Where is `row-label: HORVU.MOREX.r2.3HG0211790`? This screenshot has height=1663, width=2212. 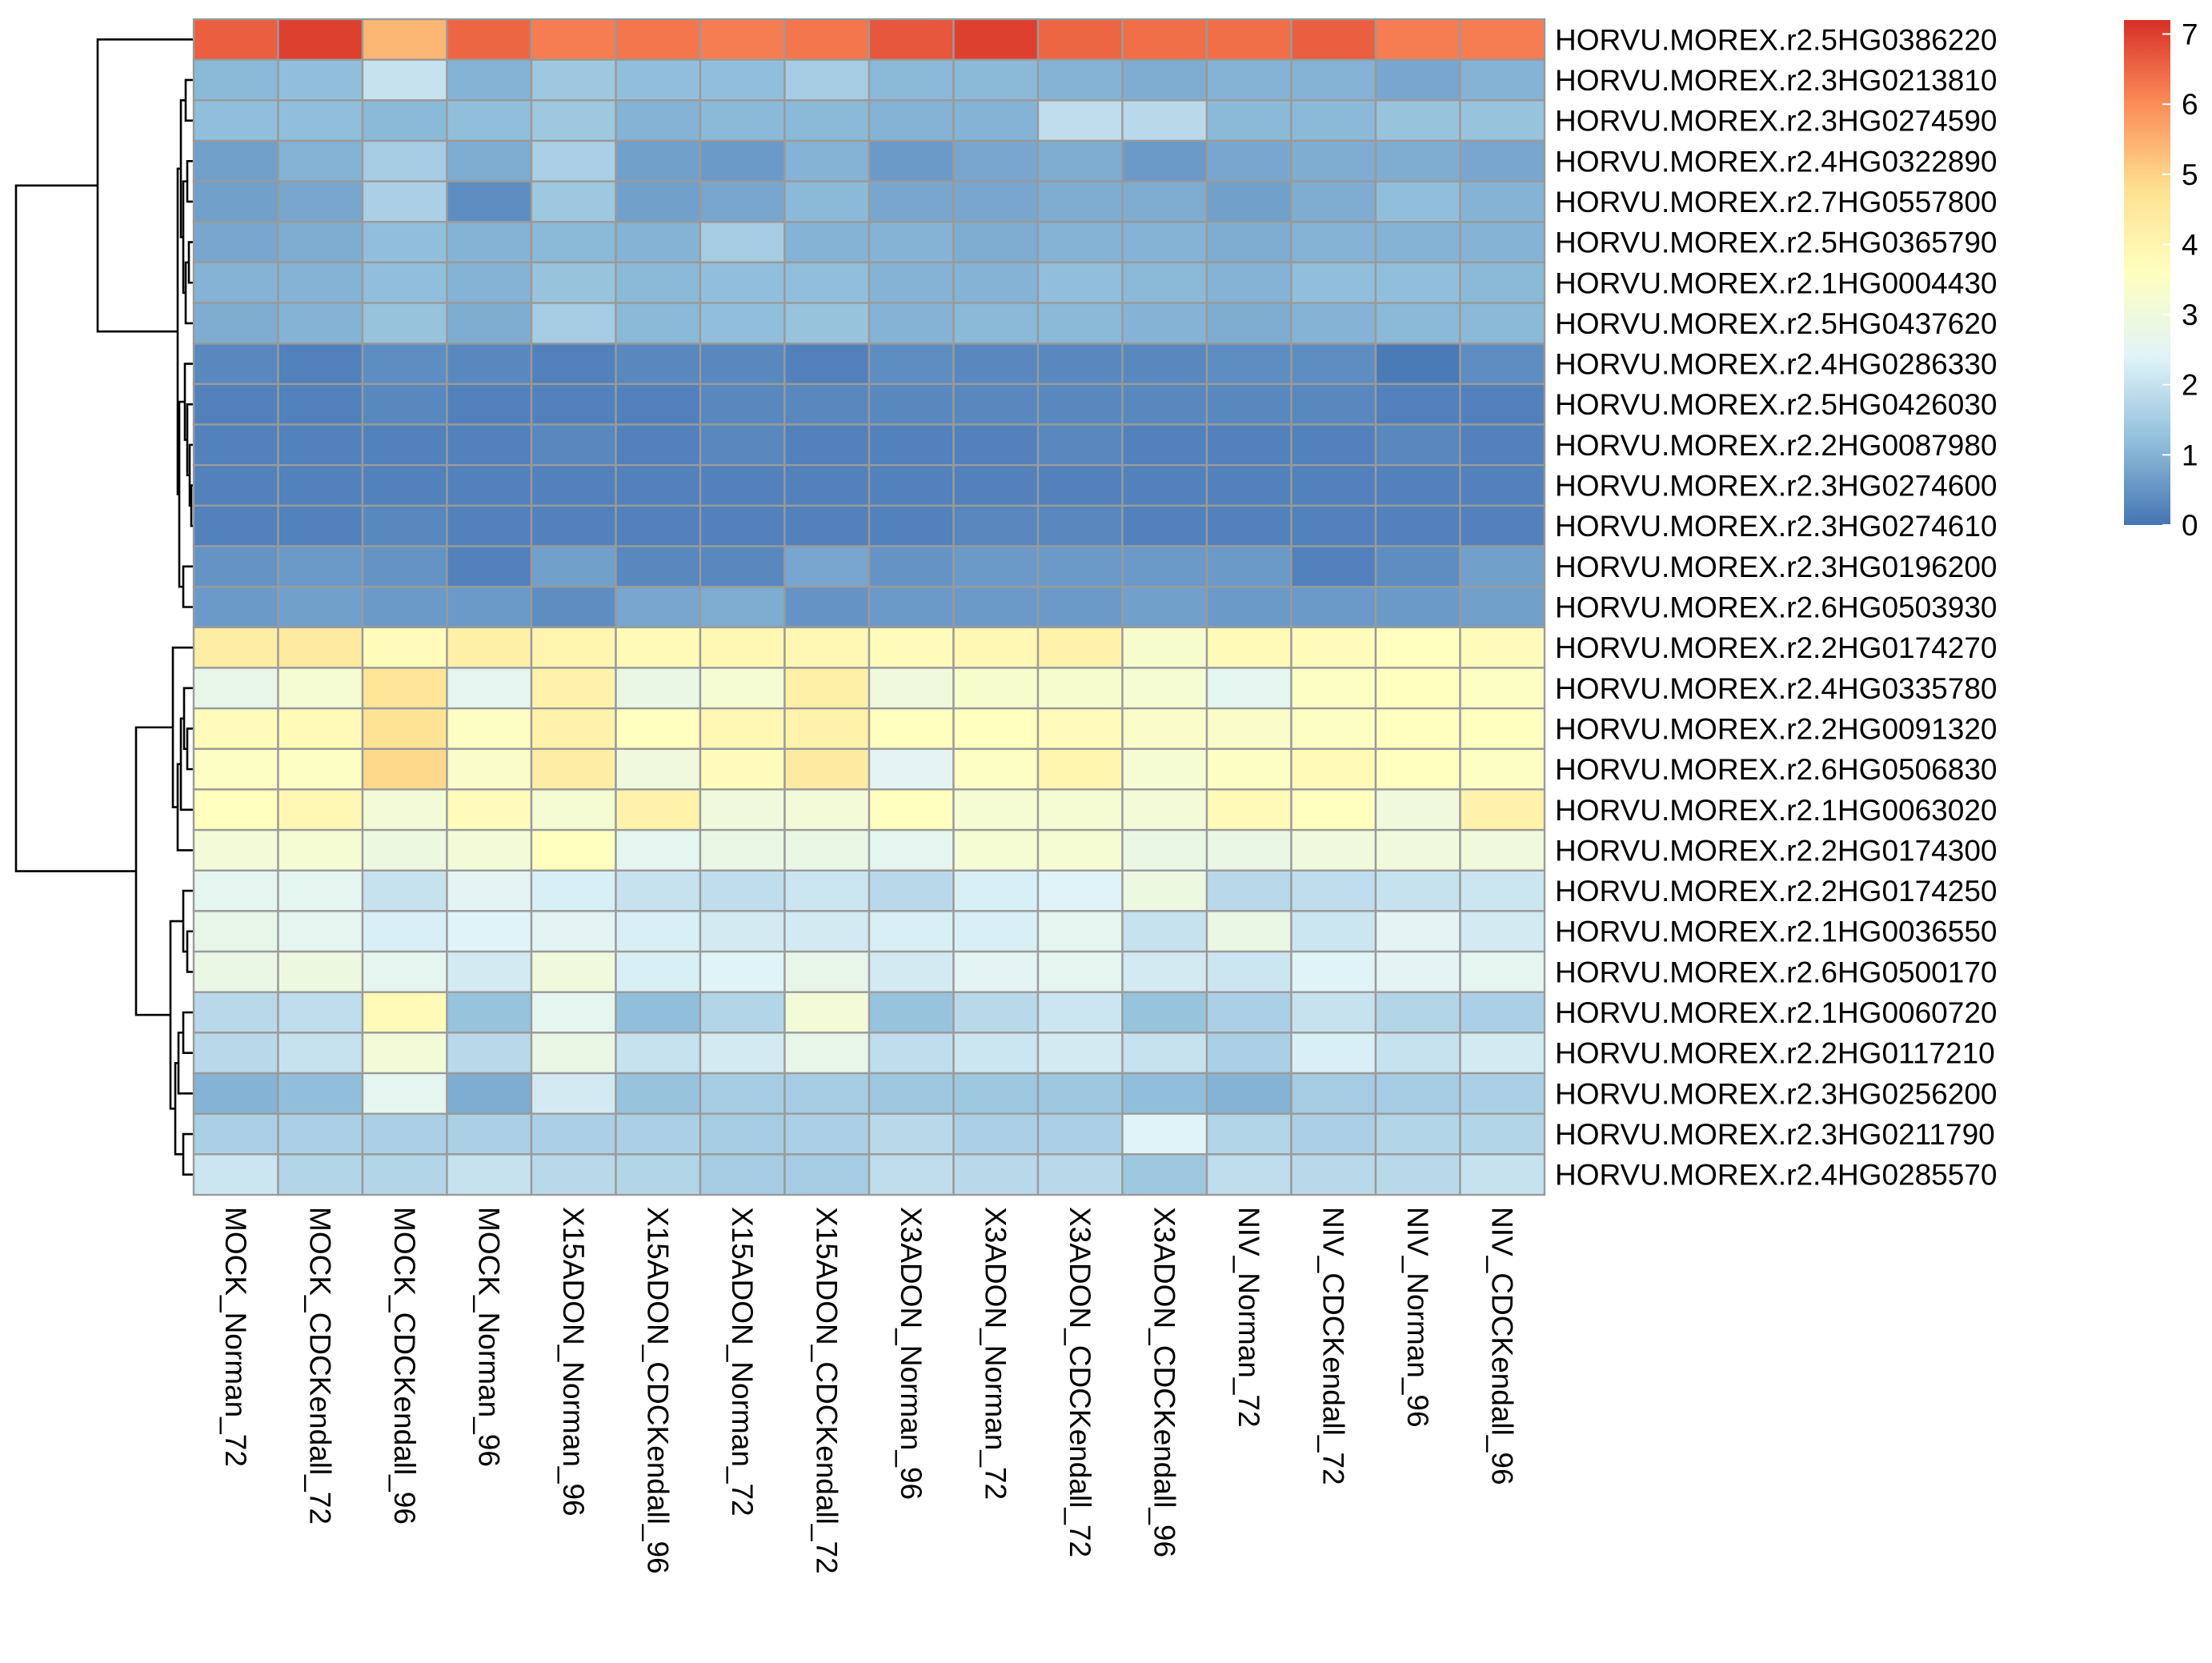 row-label: HORVU.MOREX.r2.3HG0211790 is located at coordinates (1775, 1134).